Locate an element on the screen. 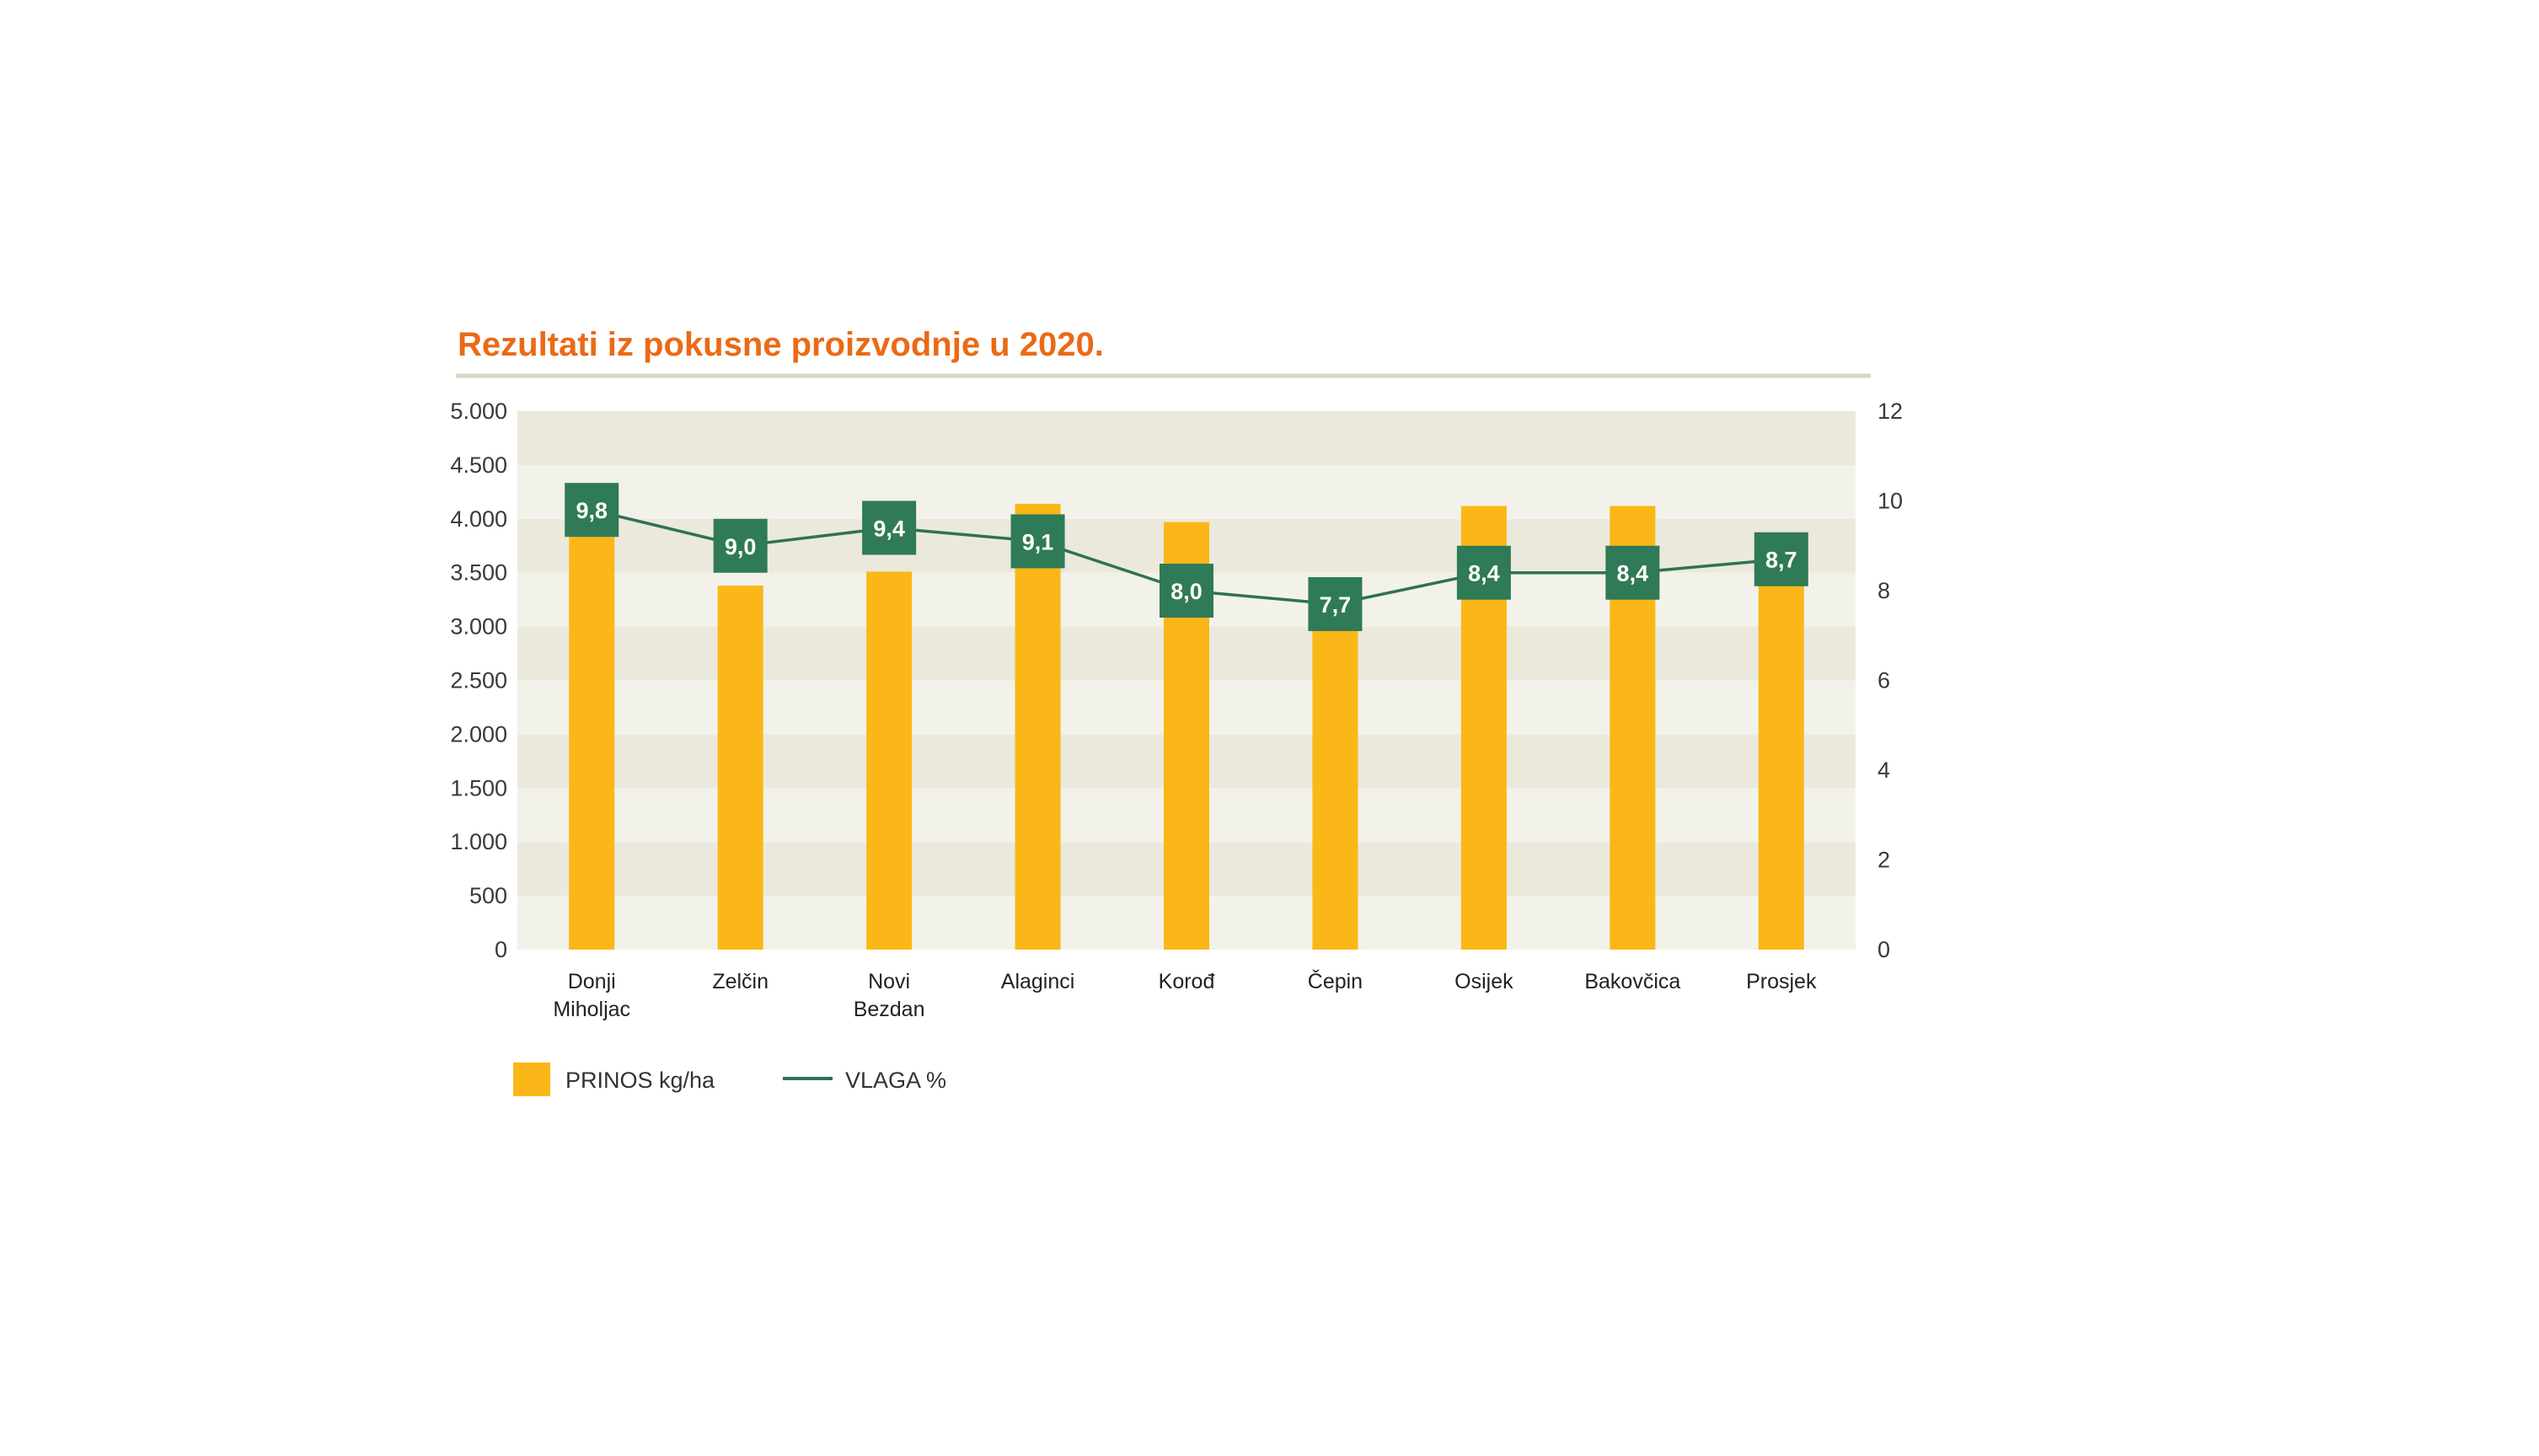 Image resolution: width=2539 pixels, height=1456 pixels. legend-label-prinos: PRINOS kg/ha is located at coordinates (640, 1080).